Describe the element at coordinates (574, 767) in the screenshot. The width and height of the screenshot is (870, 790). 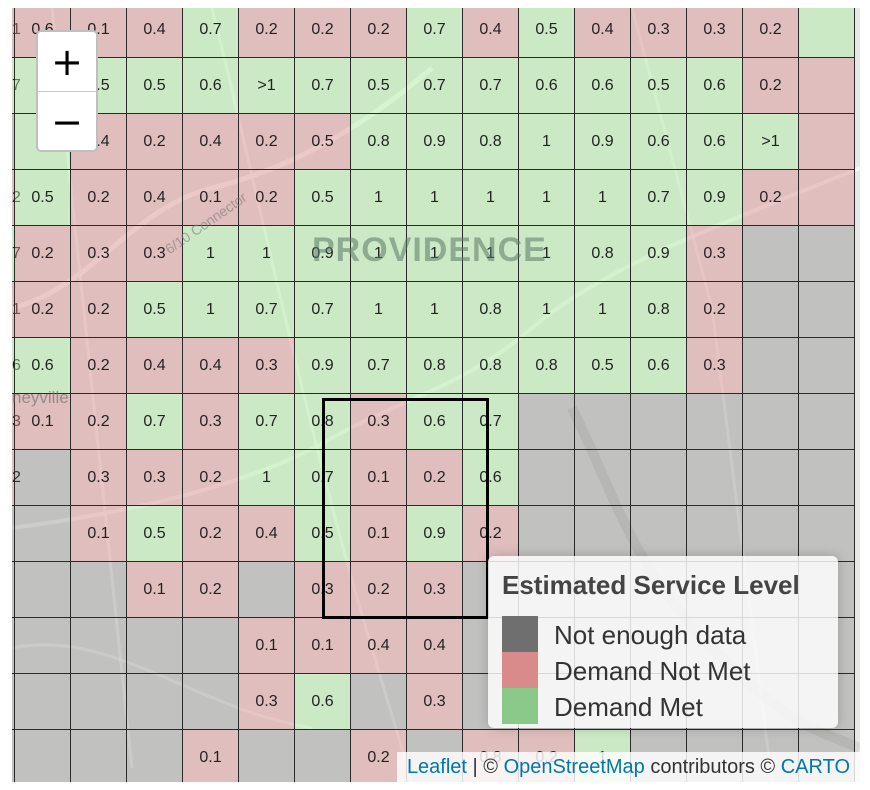
I see `openstreetmap-link: OpenStreetMap` at that location.